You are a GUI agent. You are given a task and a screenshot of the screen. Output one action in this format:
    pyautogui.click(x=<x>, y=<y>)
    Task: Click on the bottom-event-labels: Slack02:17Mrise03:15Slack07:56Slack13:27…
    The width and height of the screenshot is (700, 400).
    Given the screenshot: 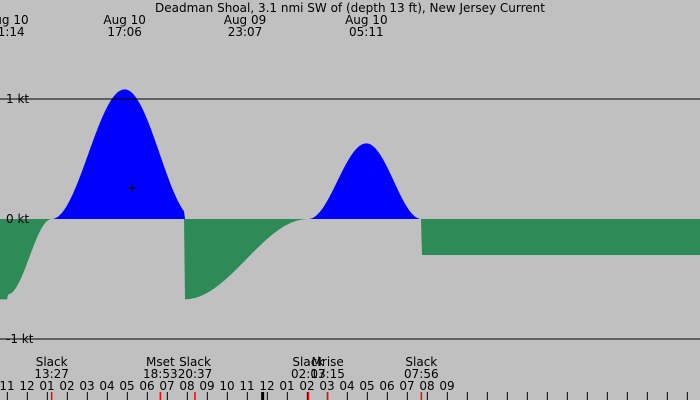 What is the action you would take?
    pyautogui.click(x=236, y=368)
    